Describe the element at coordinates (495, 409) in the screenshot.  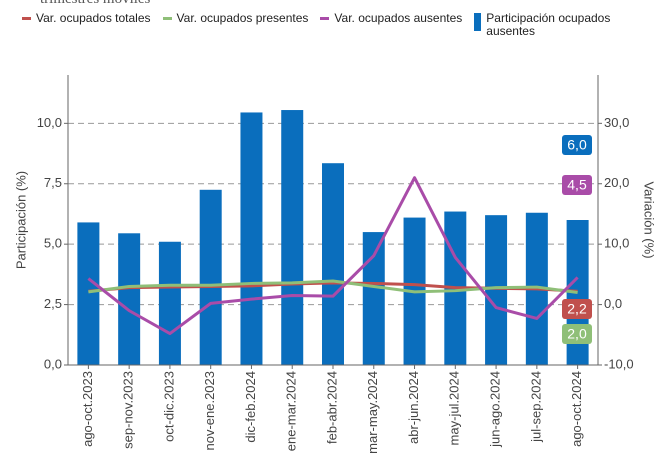
I see `x-tick-label: jun-ago.2024` at that location.